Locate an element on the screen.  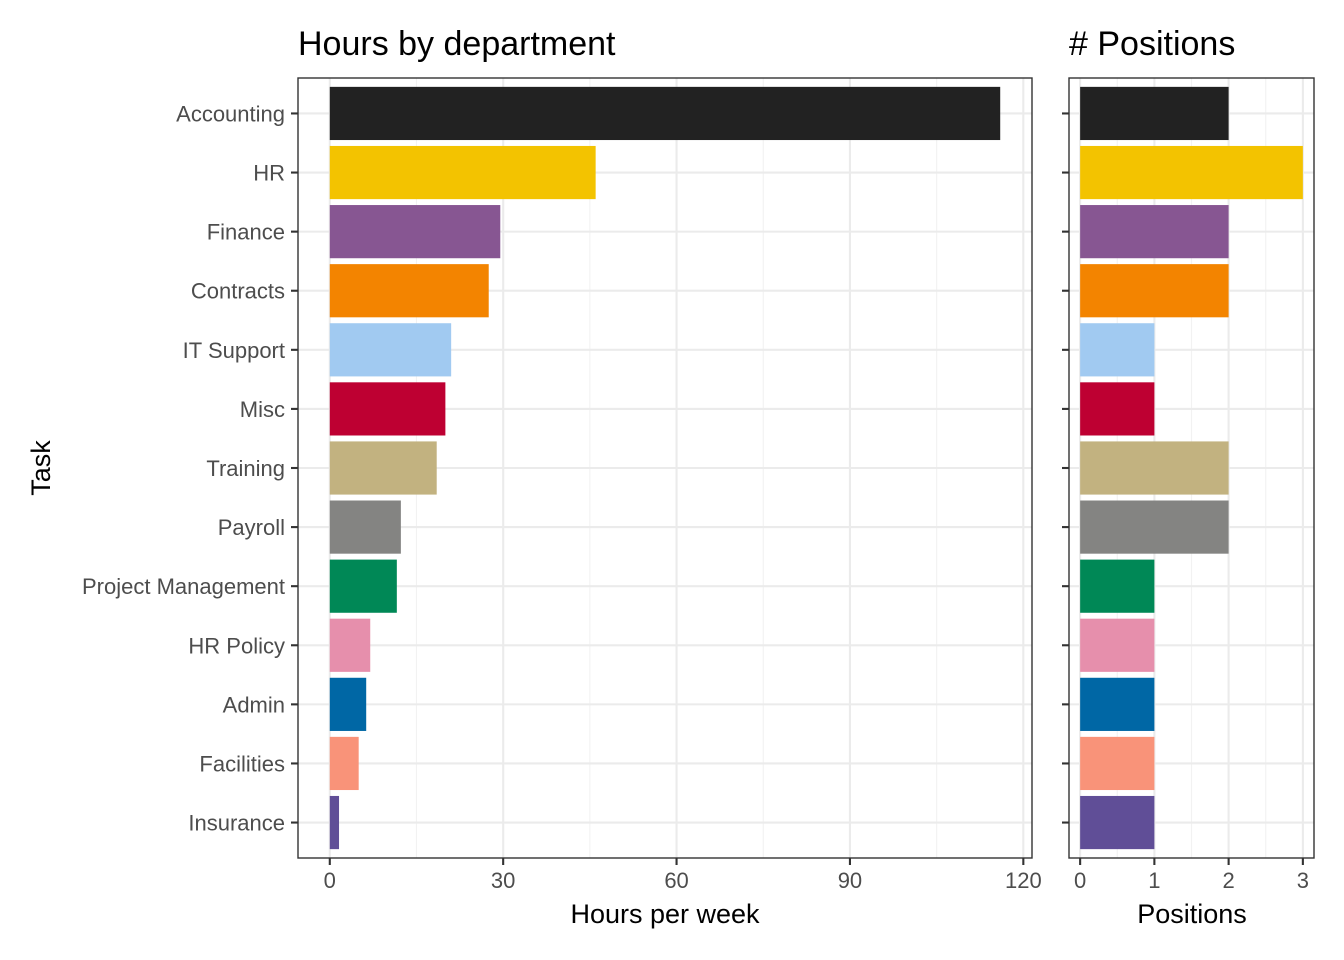
positions-bar-misc is located at coordinates (1117, 409).